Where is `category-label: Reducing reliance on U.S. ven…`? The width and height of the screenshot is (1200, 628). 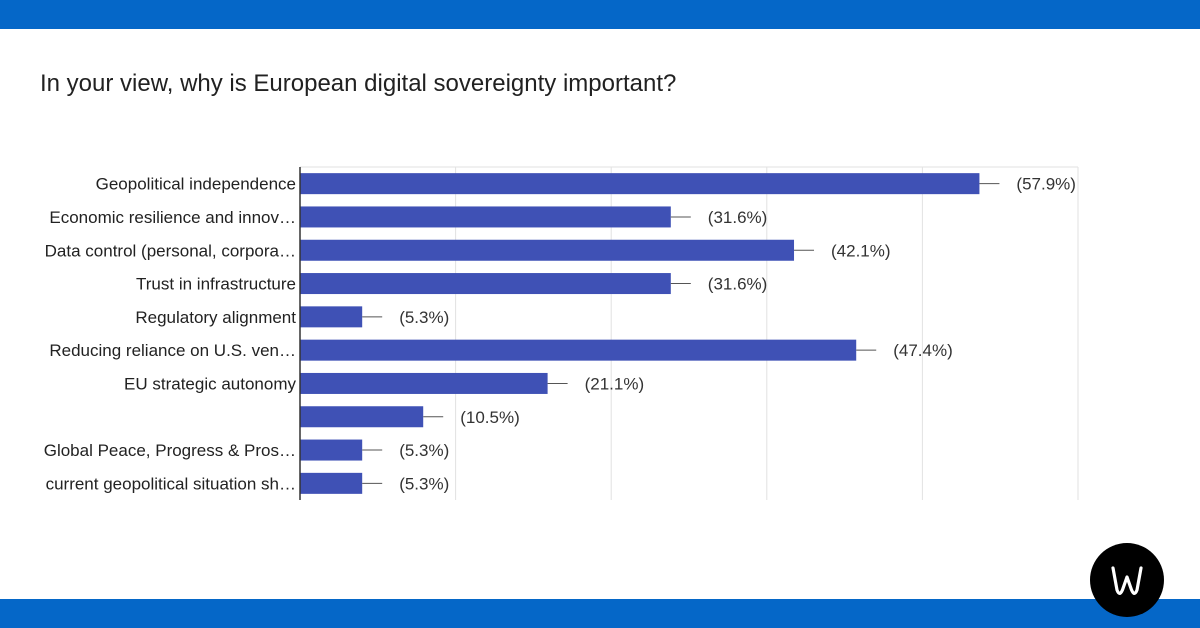 category-label: Reducing reliance on U.S. ven… is located at coordinates (172, 350).